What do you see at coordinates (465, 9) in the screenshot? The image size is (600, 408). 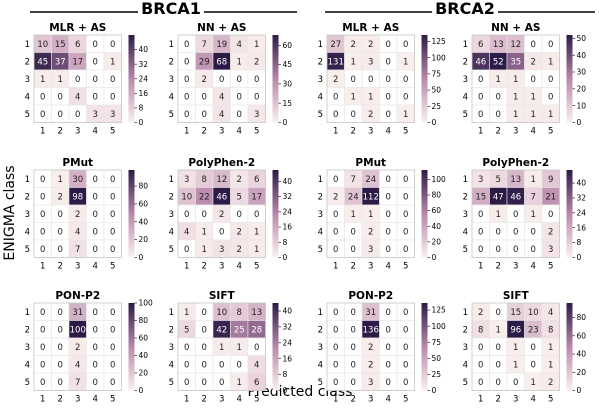 I see `brca2-group-title: BRCA2` at bounding box center [465, 9].